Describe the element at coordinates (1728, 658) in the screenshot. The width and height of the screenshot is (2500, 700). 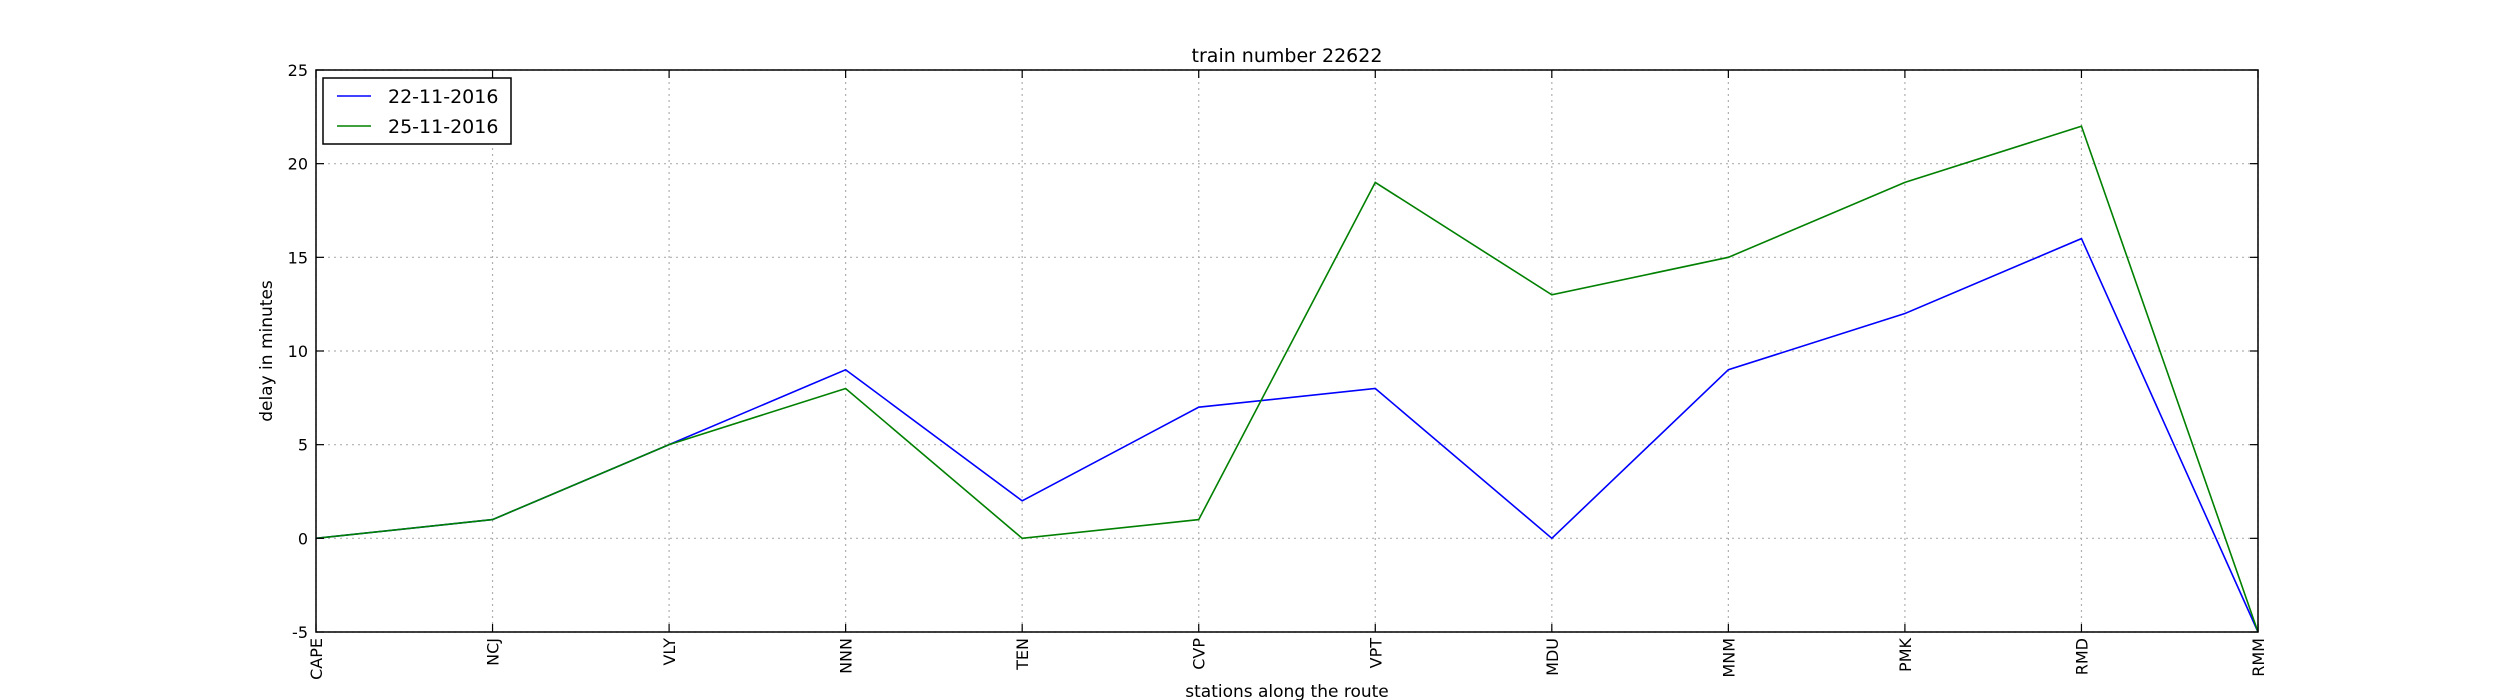
I see `x-tick-label-mnm: MNM` at that location.